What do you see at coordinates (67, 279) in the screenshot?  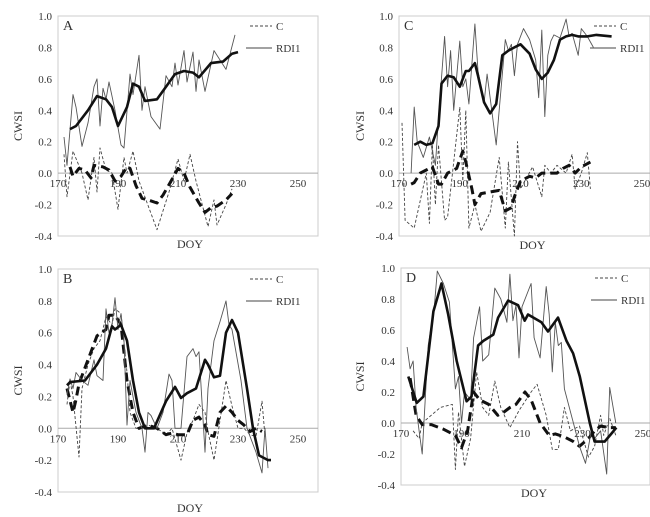 I see `panel-label: B` at bounding box center [67, 279].